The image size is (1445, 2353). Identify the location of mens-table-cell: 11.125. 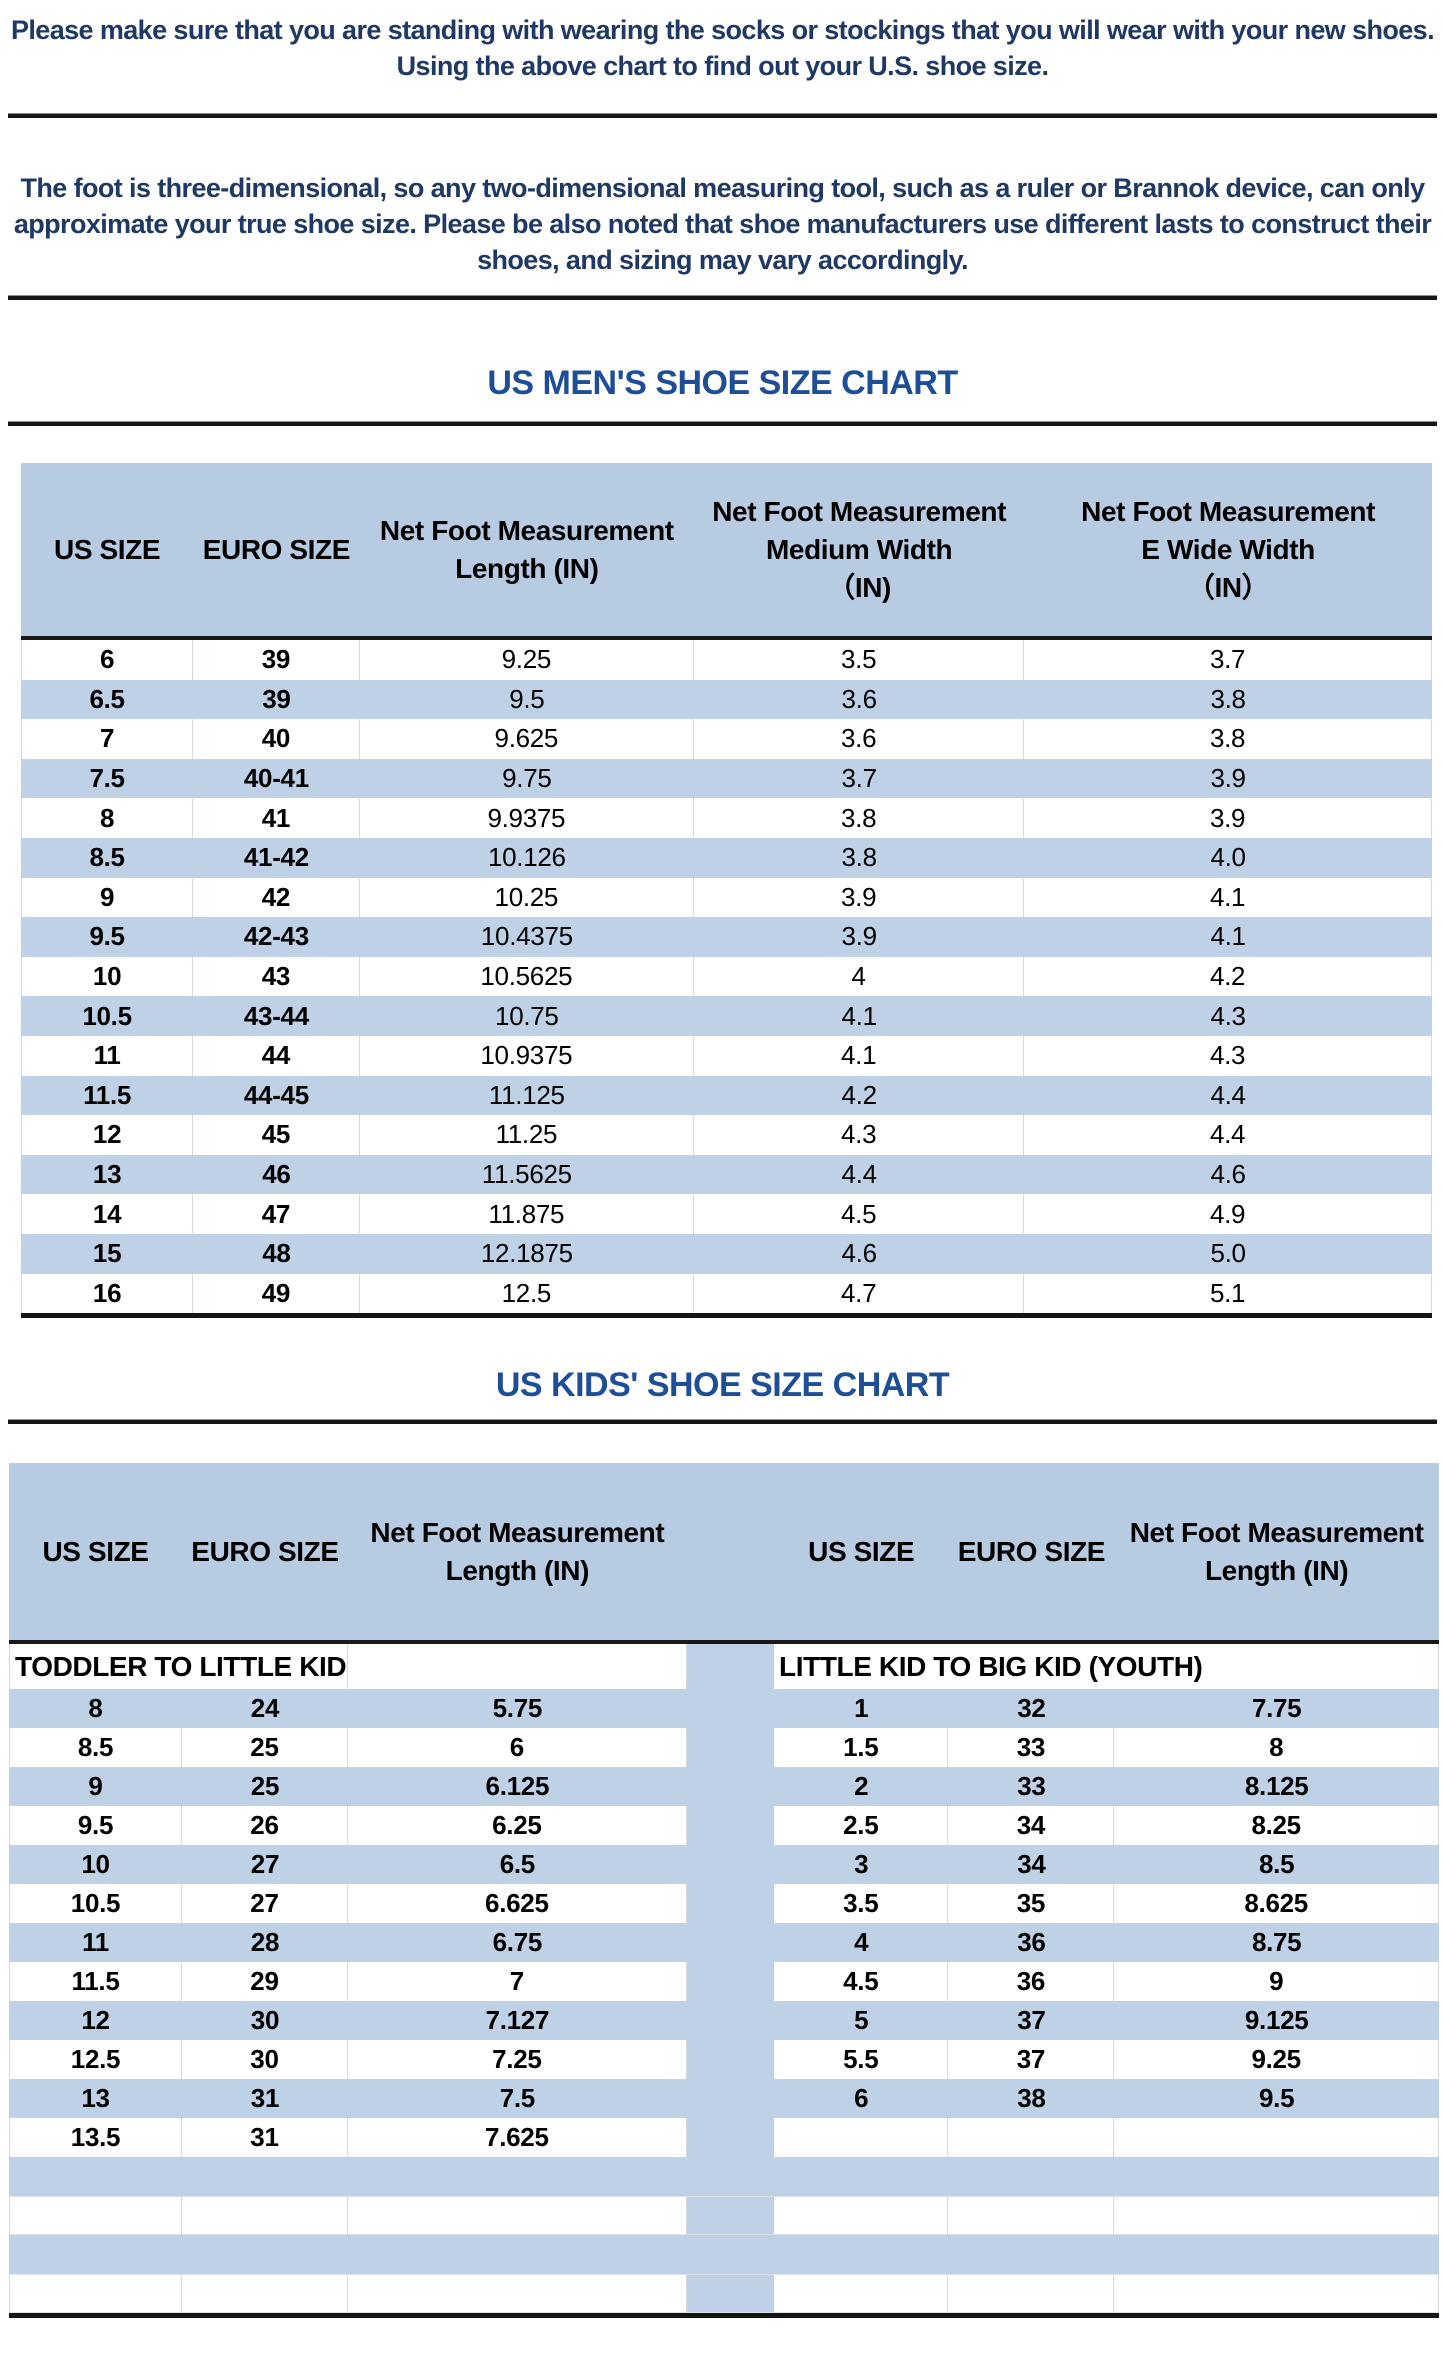
(526, 1094).